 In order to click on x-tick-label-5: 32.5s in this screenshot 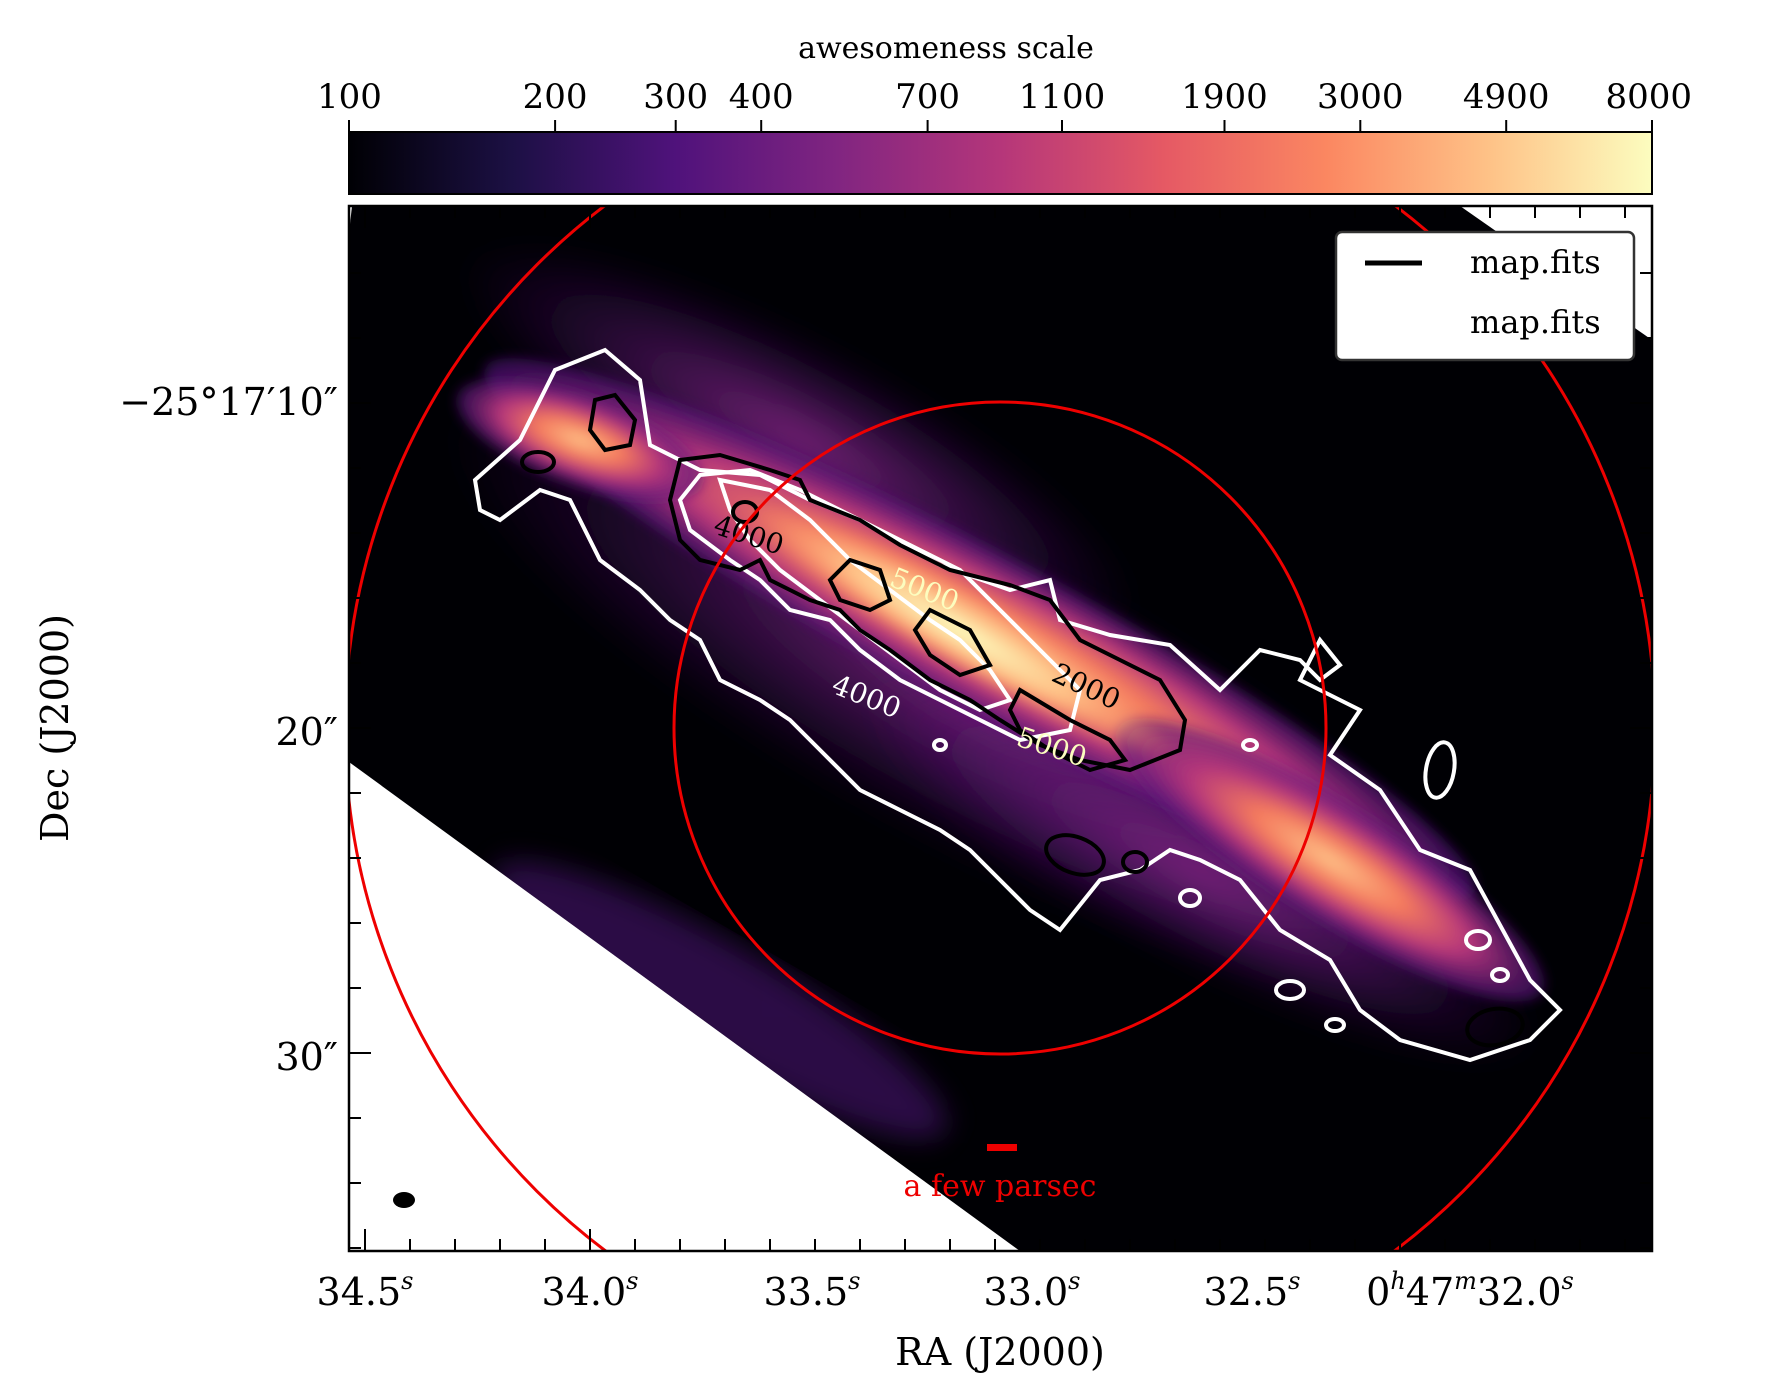, I will do `click(1252, 1290)`.